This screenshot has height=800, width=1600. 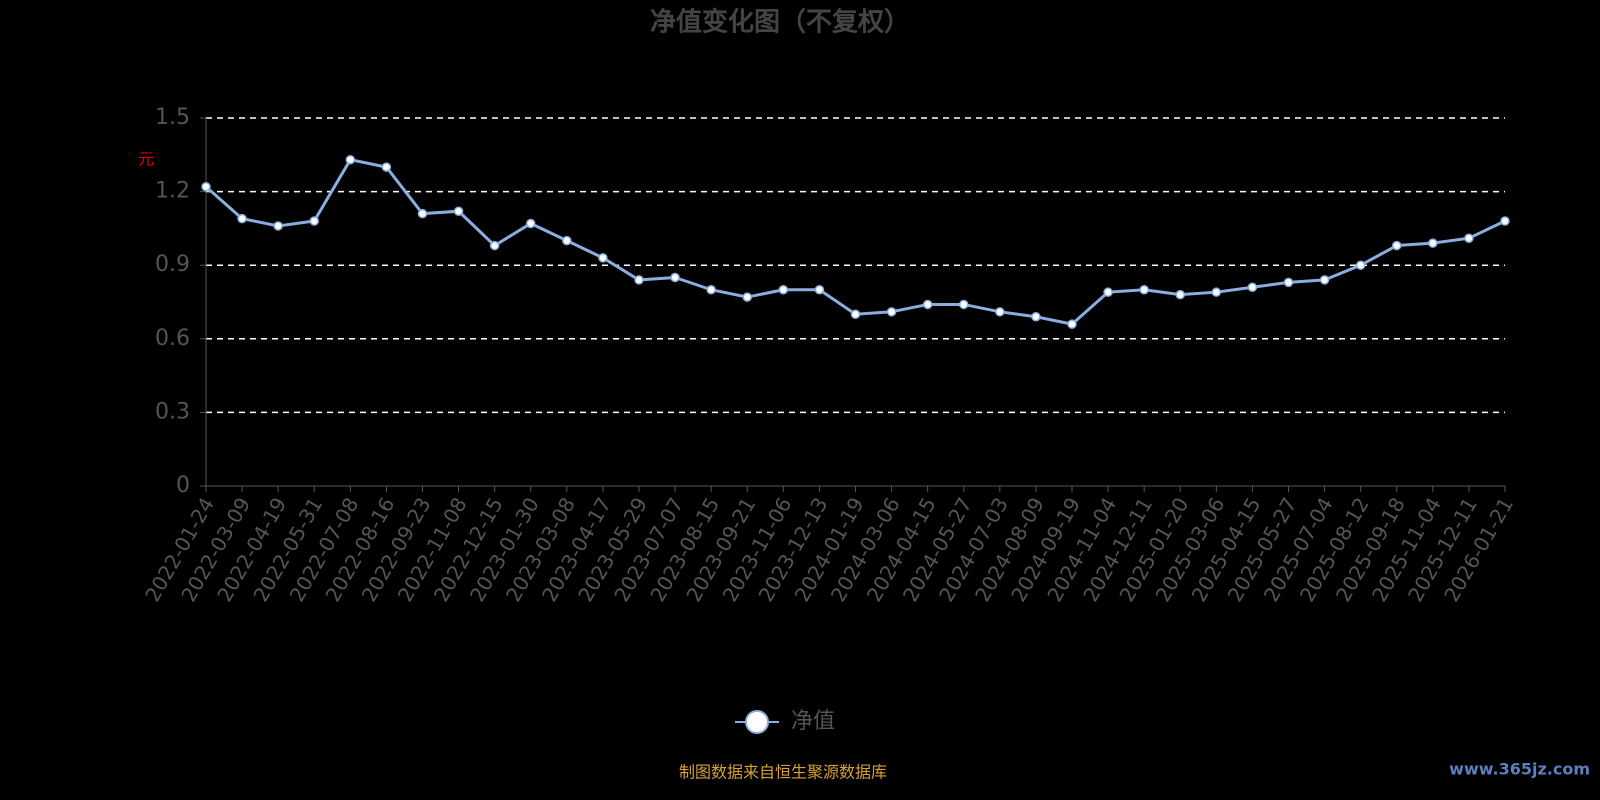 I want to click on y-tick-label: 0.9, so click(x=172, y=264).